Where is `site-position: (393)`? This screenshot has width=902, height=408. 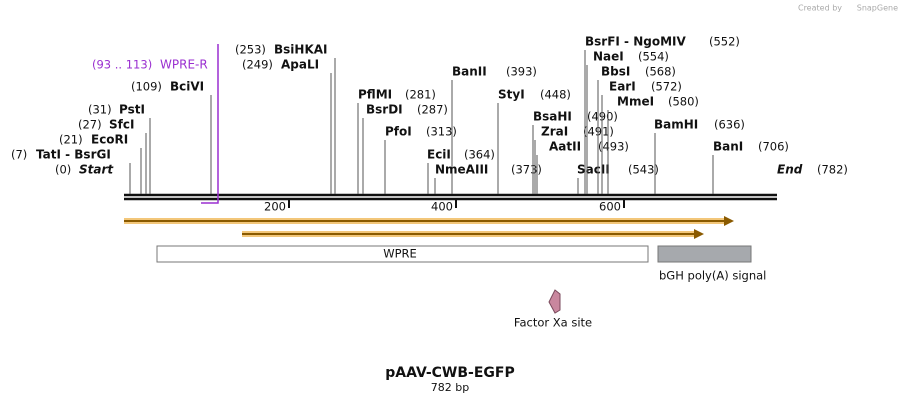 site-position: (393) is located at coordinates (521, 72).